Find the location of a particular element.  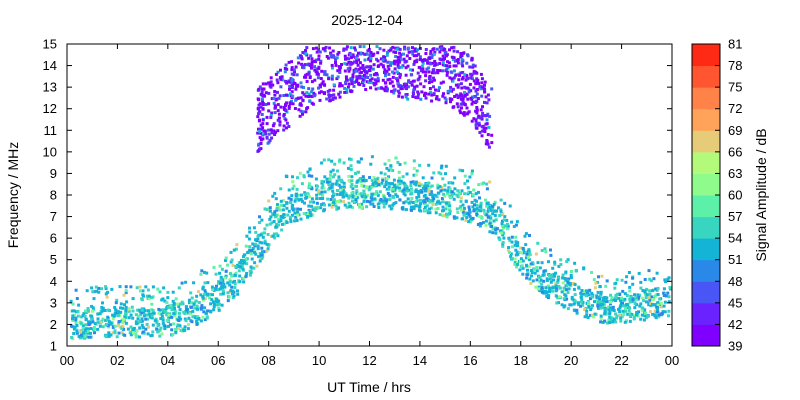

colorbar-tick-label: 57 is located at coordinates (735, 216).